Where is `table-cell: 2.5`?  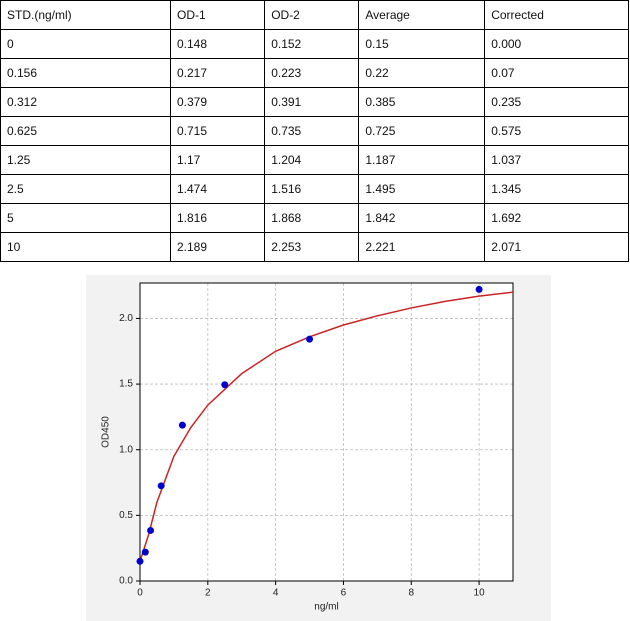 table-cell: 2.5 is located at coordinates (85, 189).